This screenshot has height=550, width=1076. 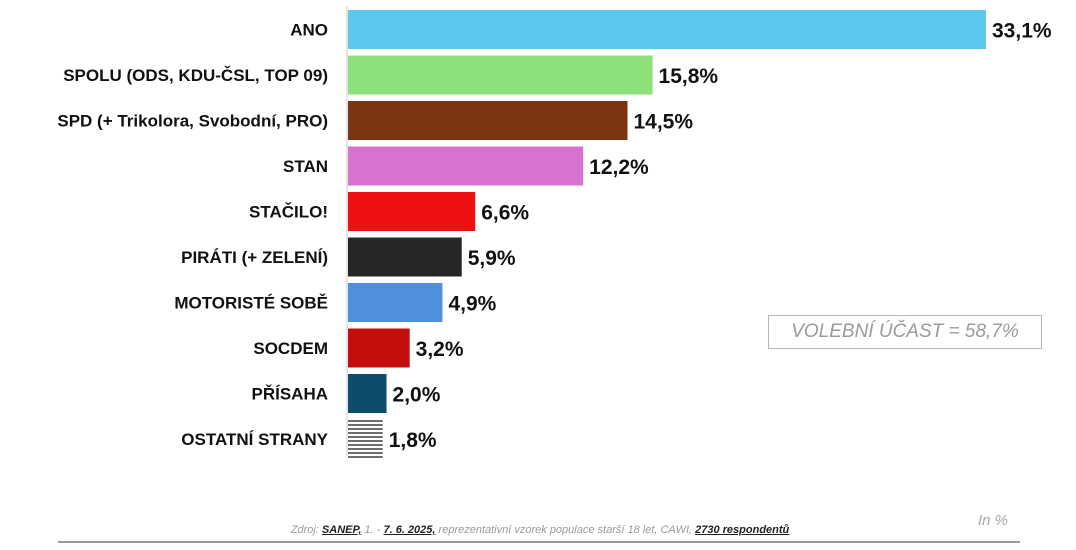 What do you see at coordinates (341, 530) in the screenshot?
I see `footer-source: SANEP,` at bounding box center [341, 530].